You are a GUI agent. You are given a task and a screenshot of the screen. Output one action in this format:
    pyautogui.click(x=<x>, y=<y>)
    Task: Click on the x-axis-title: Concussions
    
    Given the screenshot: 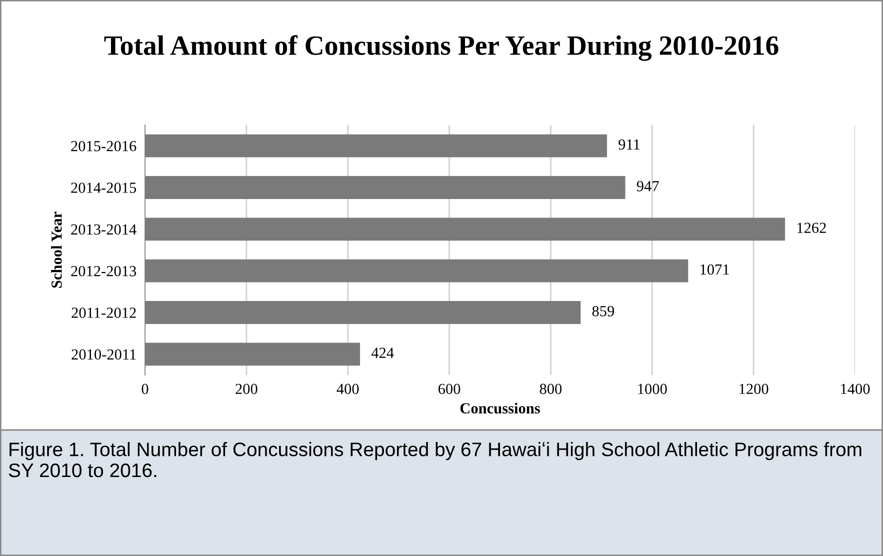 What is the action you would take?
    pyautogui.click(x=500, y=408)
    